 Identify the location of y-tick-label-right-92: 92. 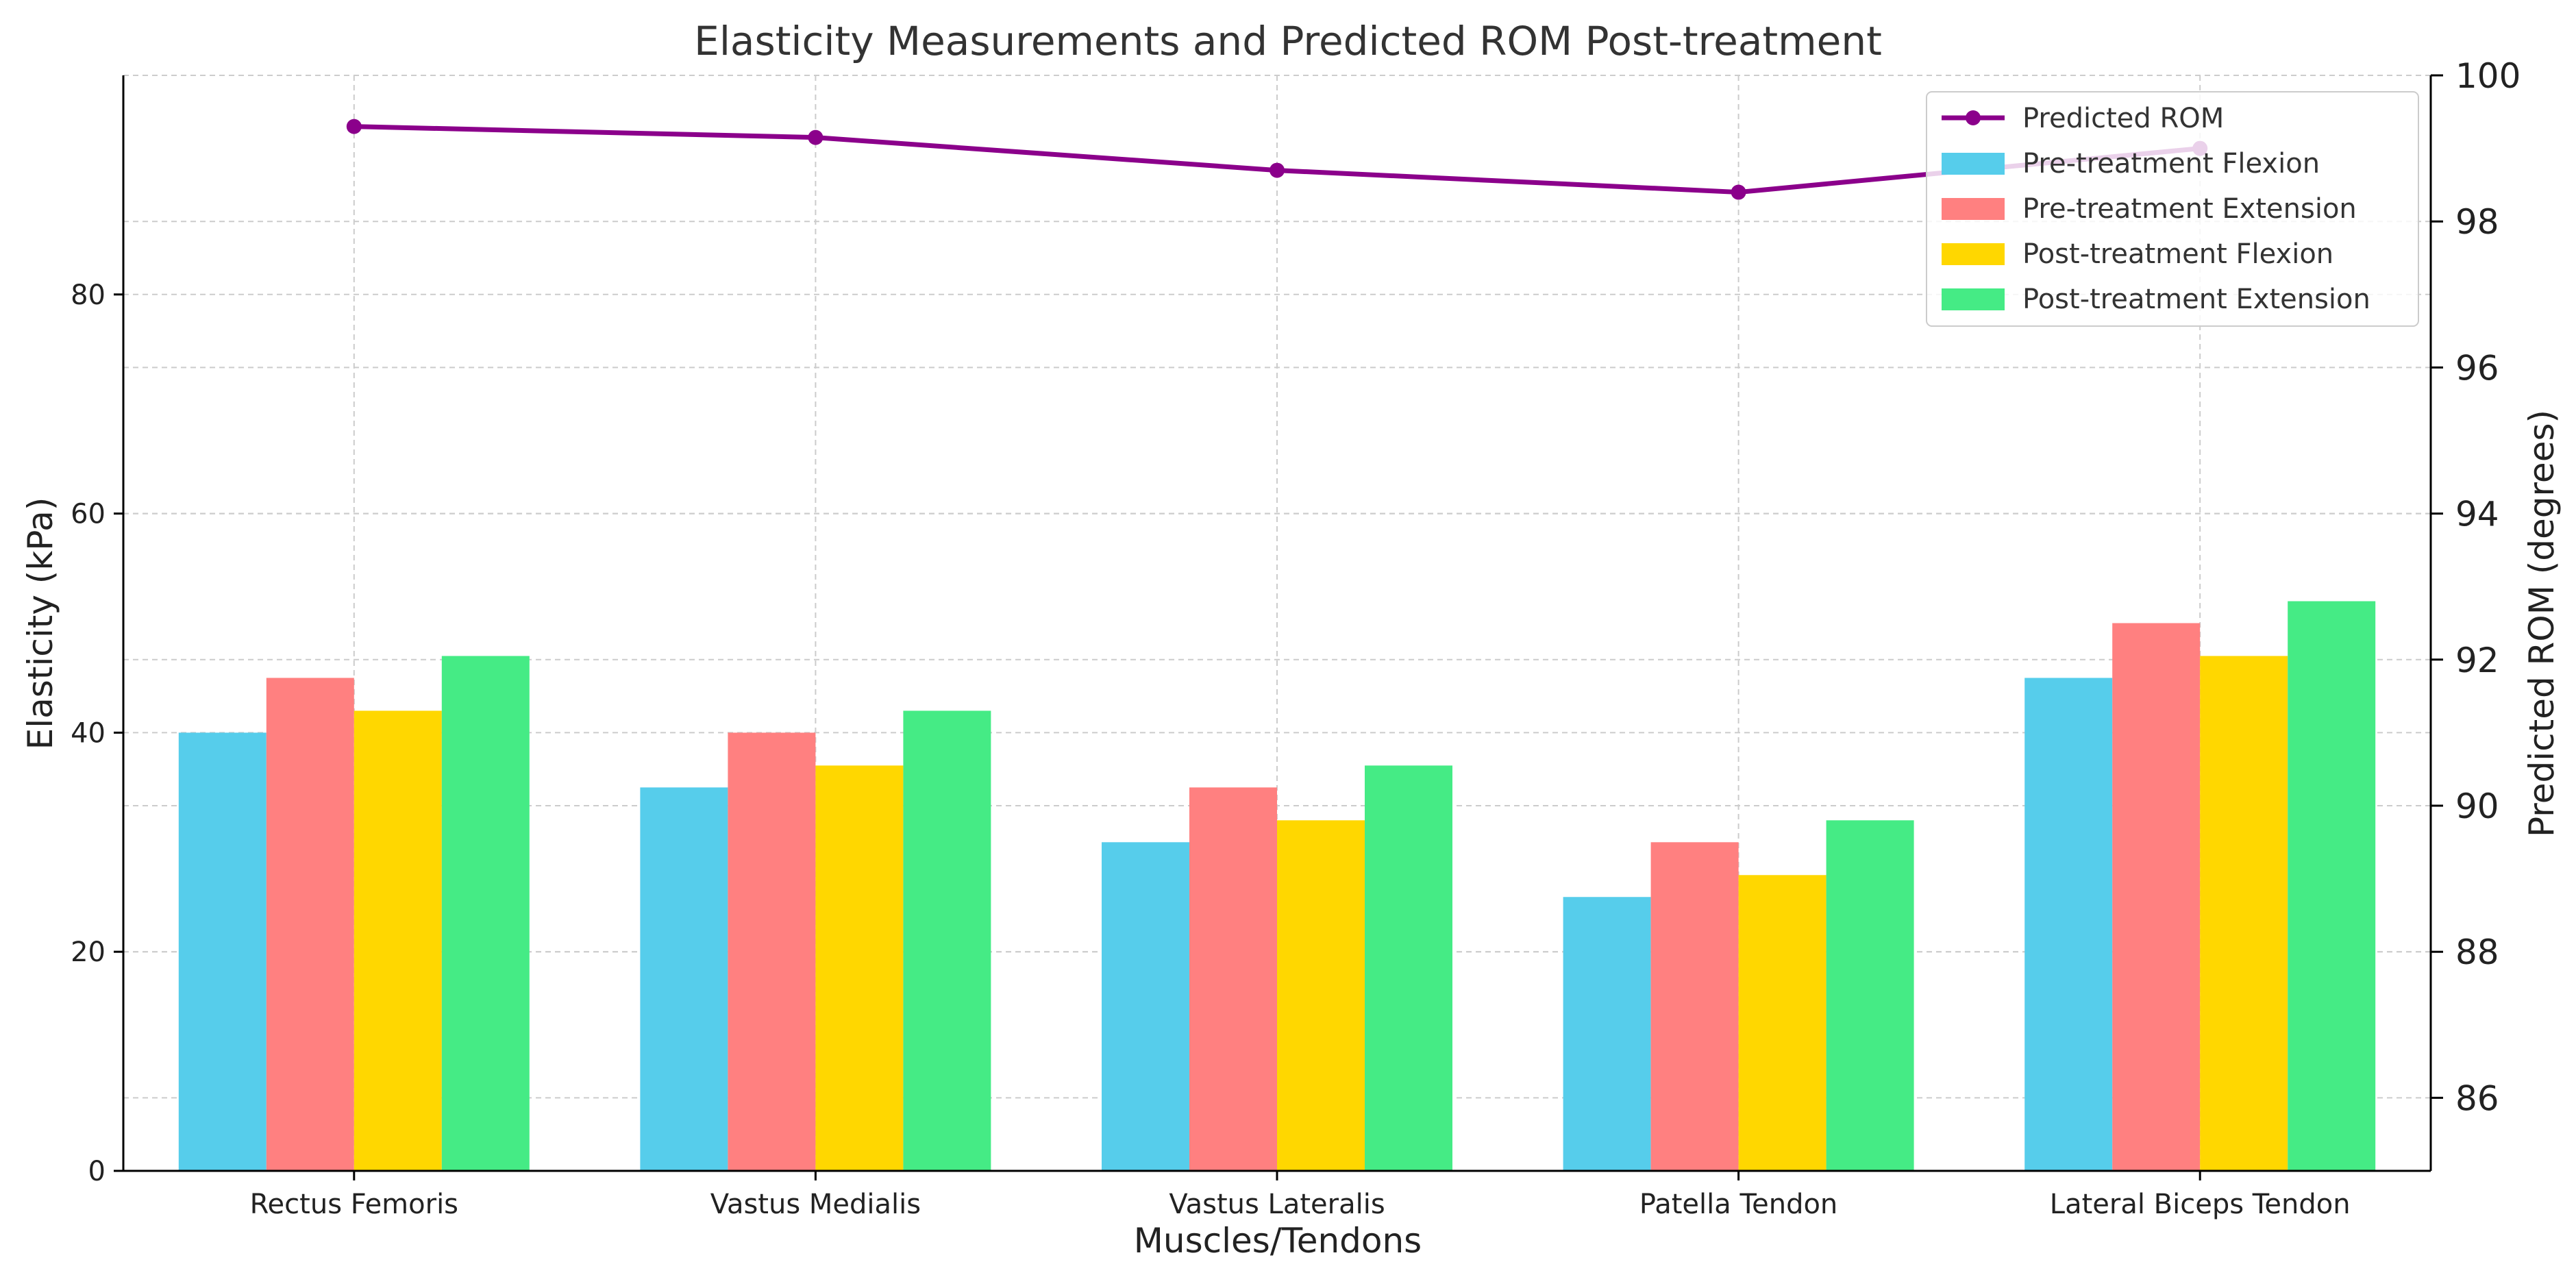
(2477, 660).